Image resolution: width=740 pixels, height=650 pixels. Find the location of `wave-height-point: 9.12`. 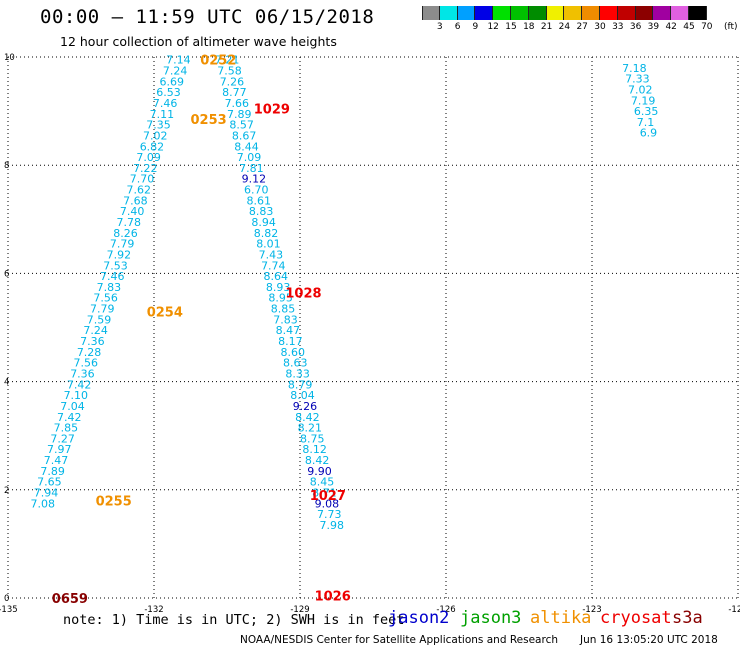

wave-height-point: 9.12 is located at coordinates (254, 179).